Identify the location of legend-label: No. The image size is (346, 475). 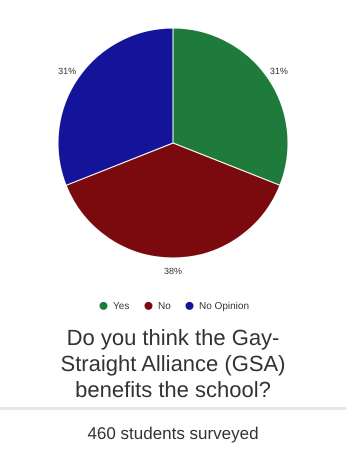
(165, 306).